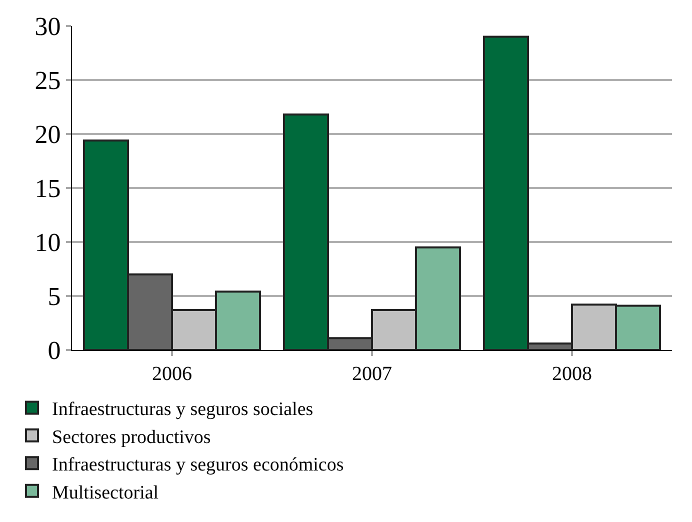 The image size is (692, 522). Describe the element at coordinates (47, 135) in the screenshot. I see `y-tick-label: 20` at that location.